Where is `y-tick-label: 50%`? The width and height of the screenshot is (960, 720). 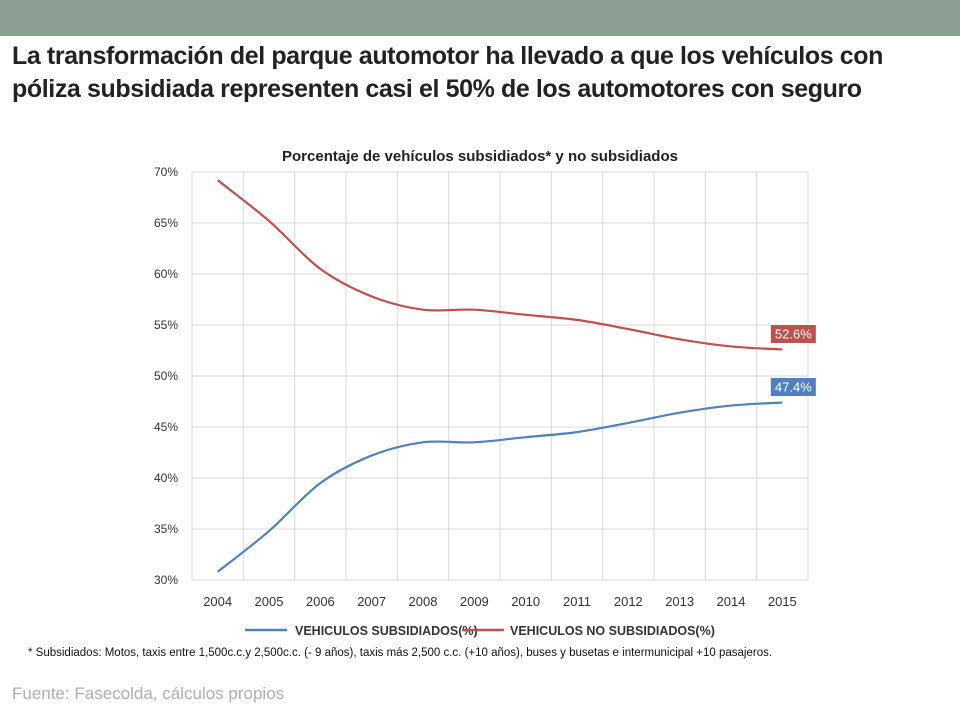
y-tick-label: 50% is located at coordinates (166, 376).